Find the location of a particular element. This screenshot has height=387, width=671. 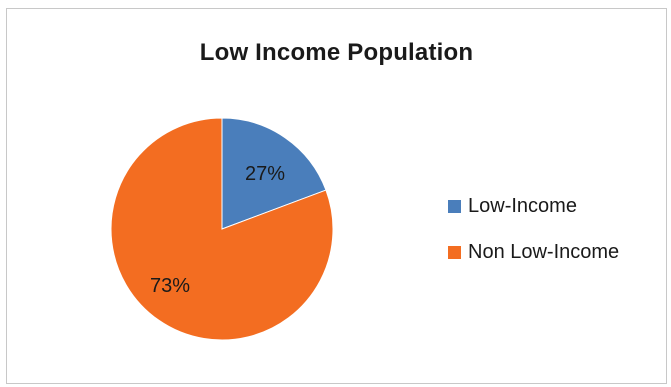

slice-label-non-low-income: 73% is located at coordinates (170, 286).